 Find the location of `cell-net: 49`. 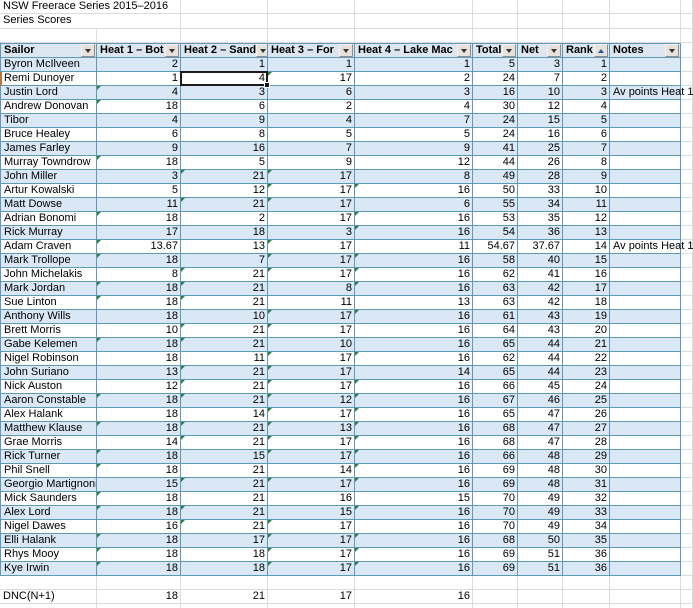

cell-net: 49 is located at coordinates (540, 527).